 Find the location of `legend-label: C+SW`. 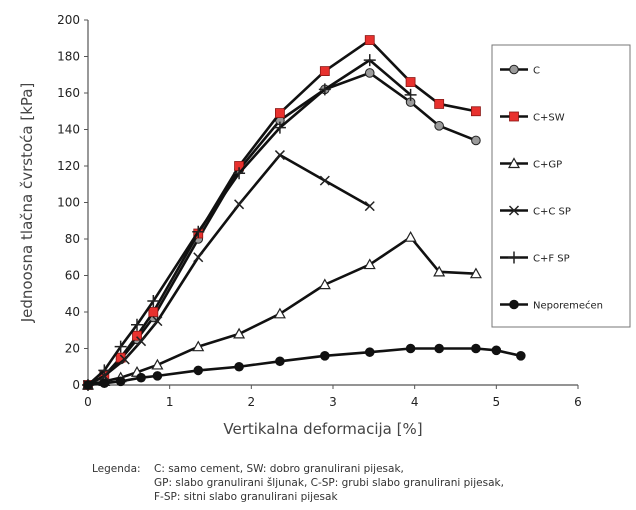

legend-label: C+SW is located at coordinates (549, 118).